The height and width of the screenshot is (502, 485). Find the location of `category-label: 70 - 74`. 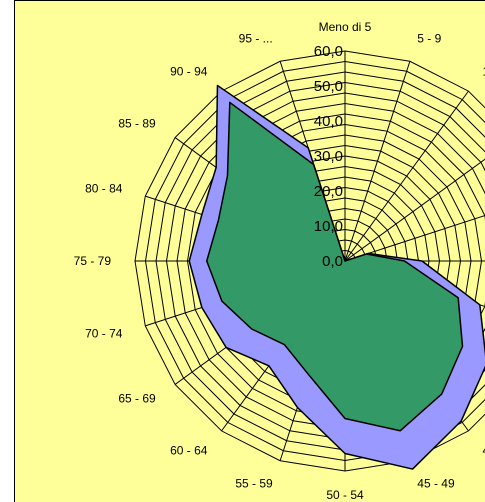

category-label: 70 - 74 is located at coordinates (104, 333).